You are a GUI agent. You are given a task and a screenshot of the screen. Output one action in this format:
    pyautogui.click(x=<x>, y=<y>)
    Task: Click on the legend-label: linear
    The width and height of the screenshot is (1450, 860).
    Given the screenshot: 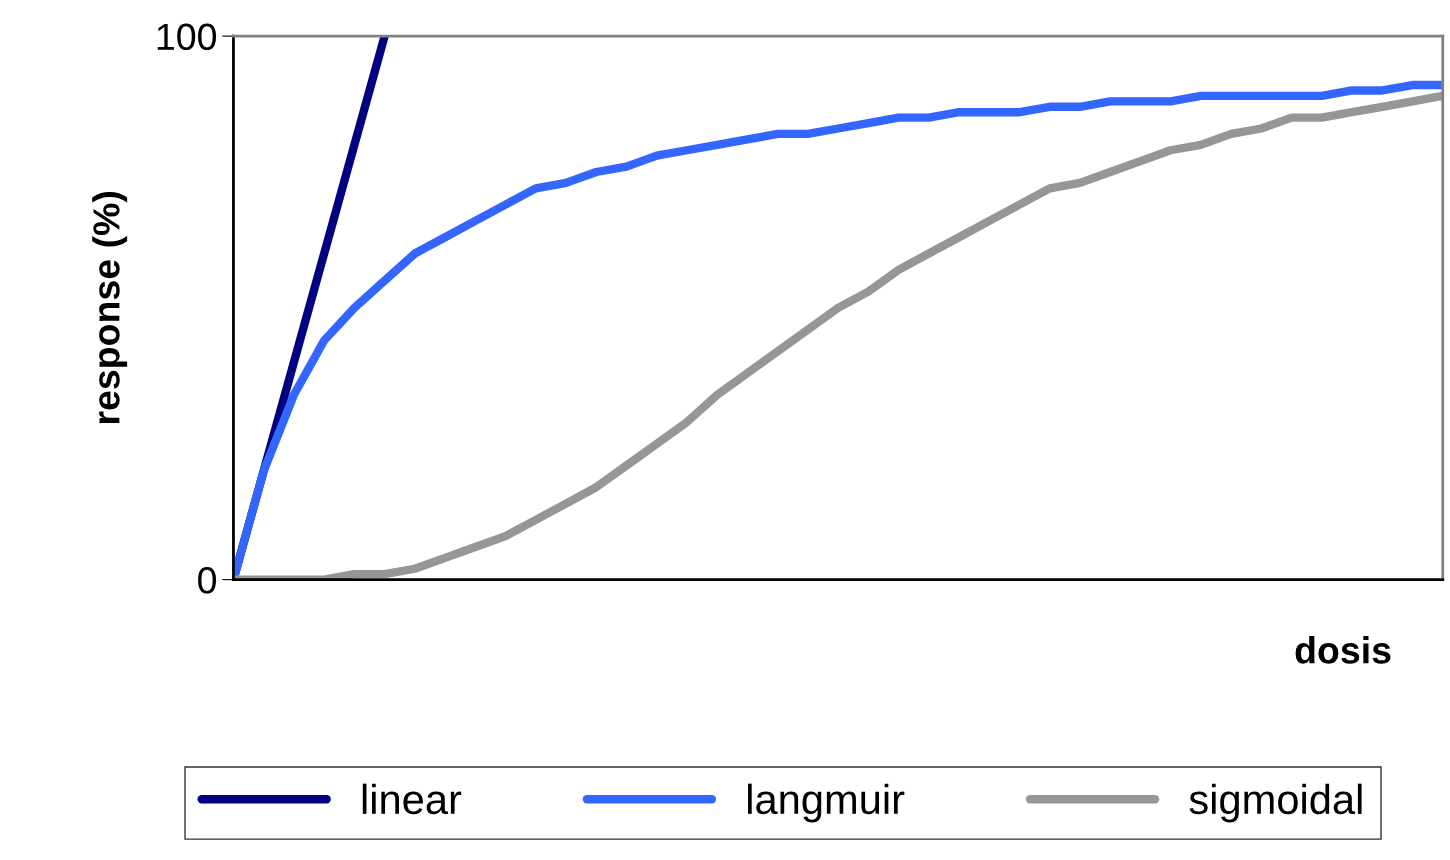 What is the action you would take?
    pyautogui.click(x=412, y=799)
    